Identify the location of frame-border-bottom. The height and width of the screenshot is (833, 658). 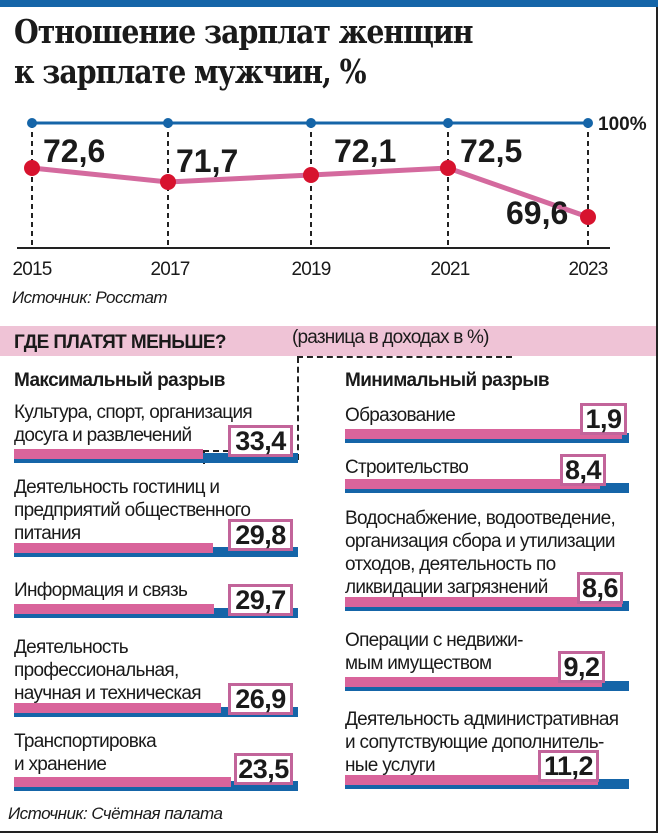
(329, 832).